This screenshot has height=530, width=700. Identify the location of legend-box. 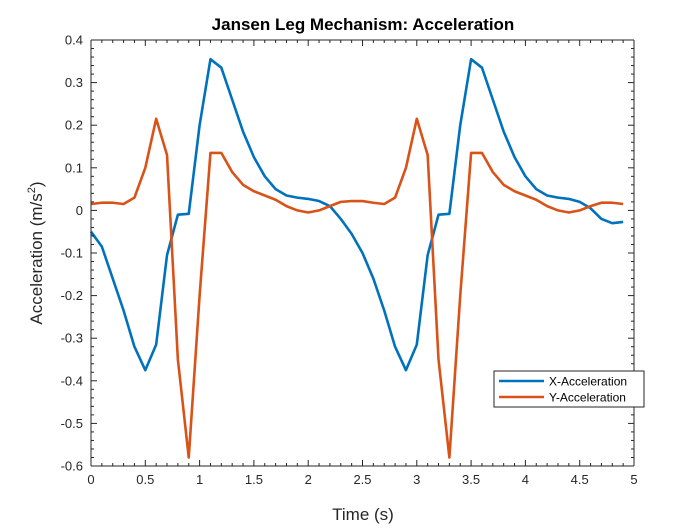
(569, 389).